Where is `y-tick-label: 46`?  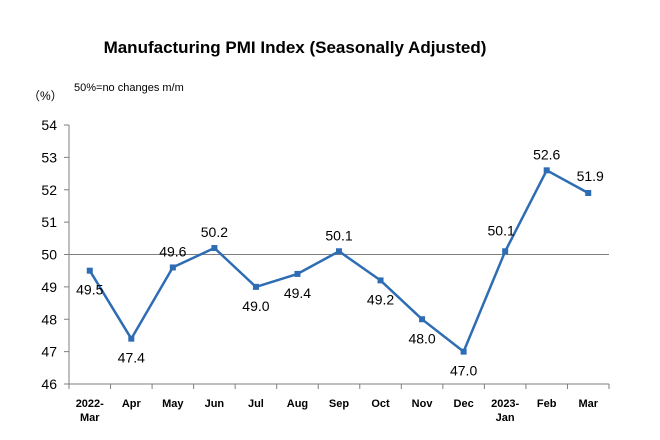 y-tick-label: 46 is located at coordinates (49, 384).